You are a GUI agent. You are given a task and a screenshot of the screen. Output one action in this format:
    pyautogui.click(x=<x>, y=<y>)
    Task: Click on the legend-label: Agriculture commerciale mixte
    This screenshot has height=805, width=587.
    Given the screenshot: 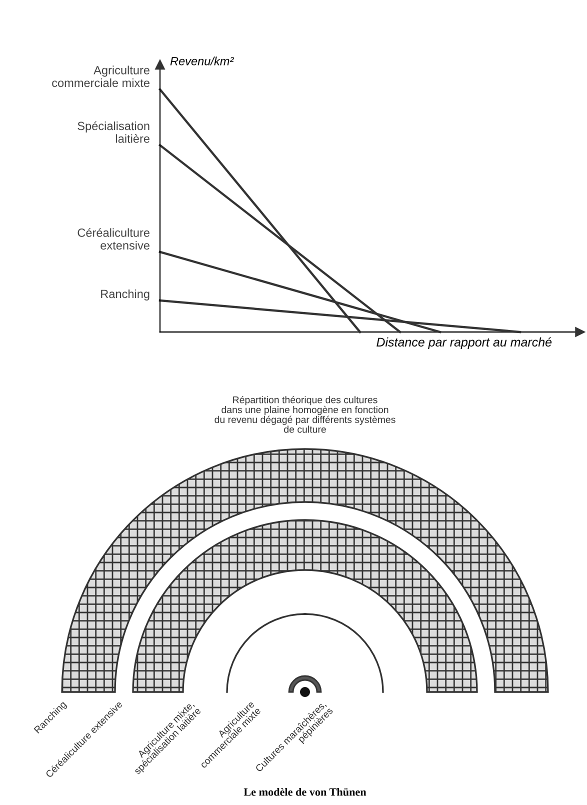 What is the action you would take?
    pyautogui.click(x=101, y=77)
    